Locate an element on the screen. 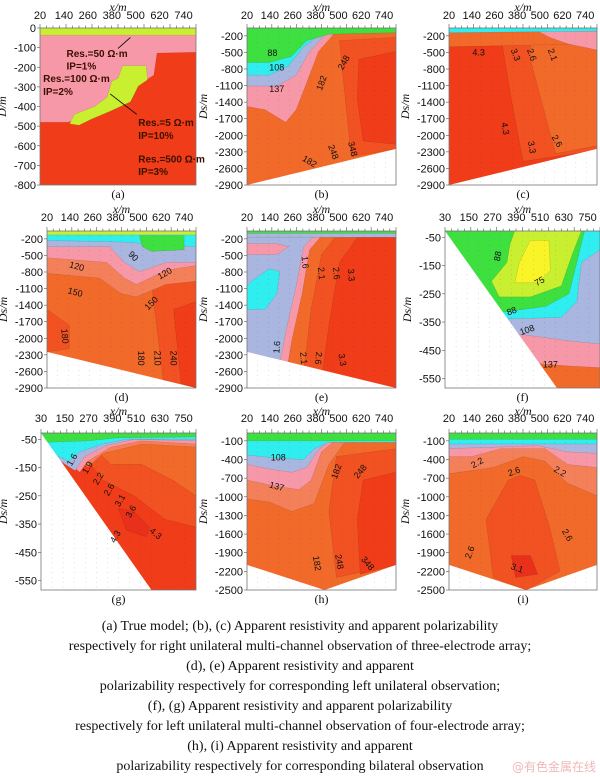 Image resolution: width=600 pixels, height=777 pixels. contour-label: 88 is located at coordinates (511, 311).